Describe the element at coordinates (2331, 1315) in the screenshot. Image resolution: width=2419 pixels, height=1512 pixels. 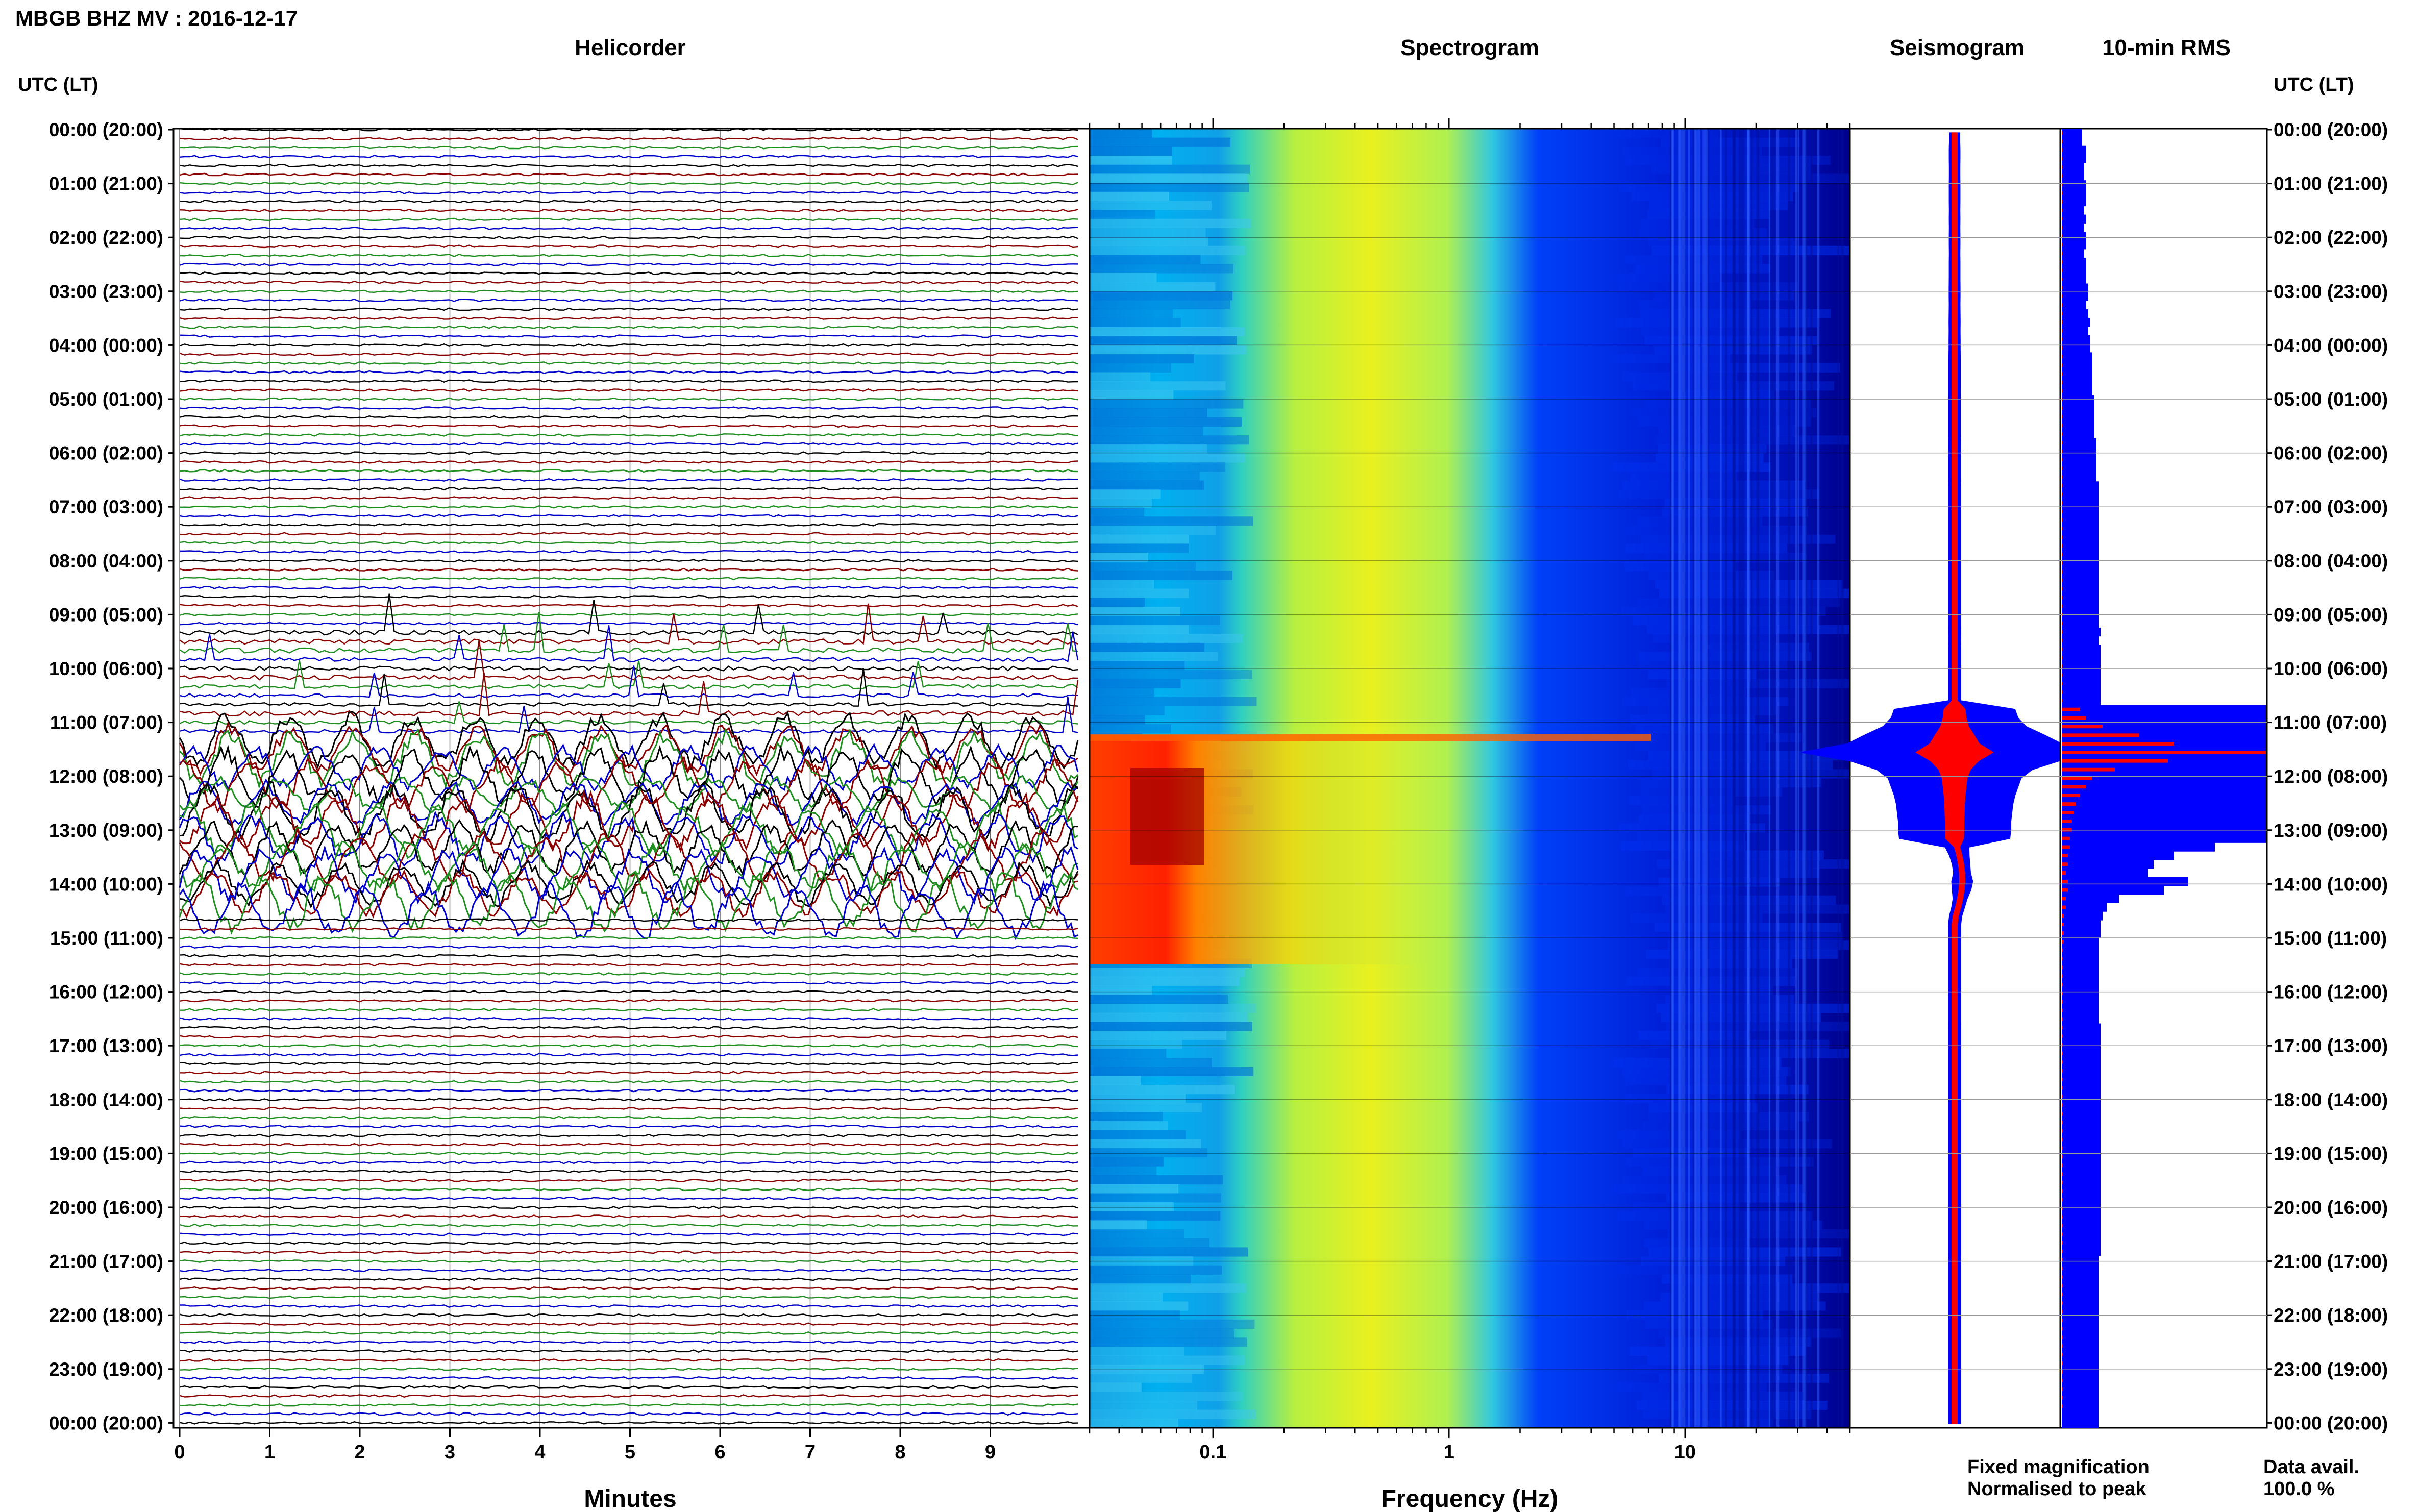
I see `time-label-right: 22:00 (18:00)` at that location.